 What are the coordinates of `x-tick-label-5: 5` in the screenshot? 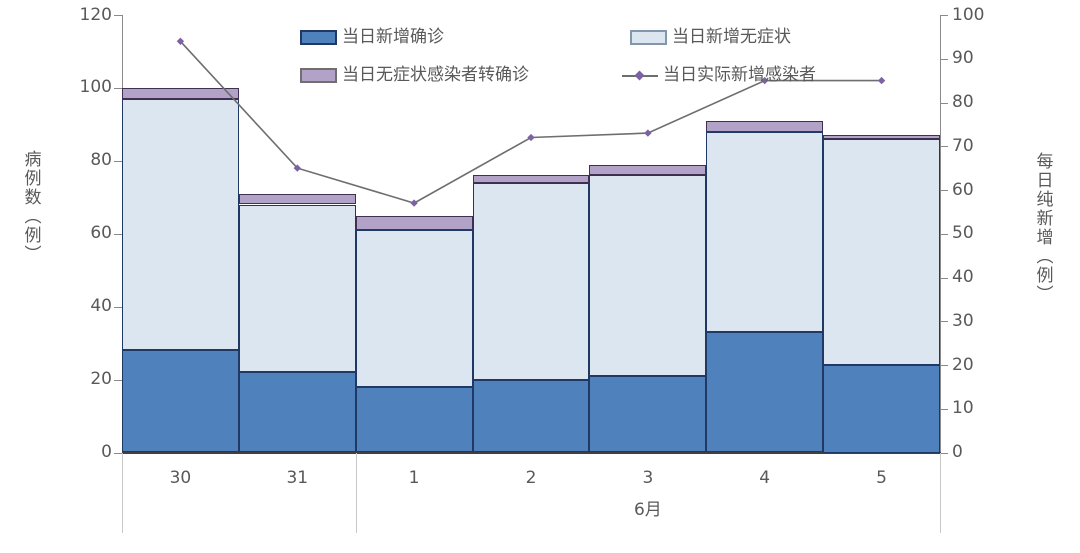 It's located at (882, 478).